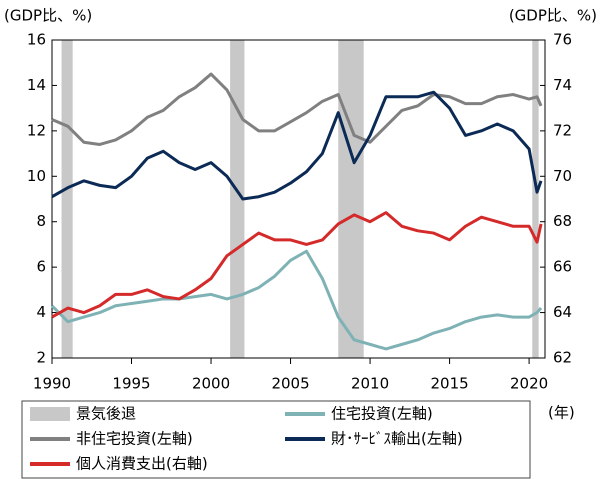 The height and width of the screenshot is (479, 601). I want to click on y2-tick-label: 68, so click(562, 221).